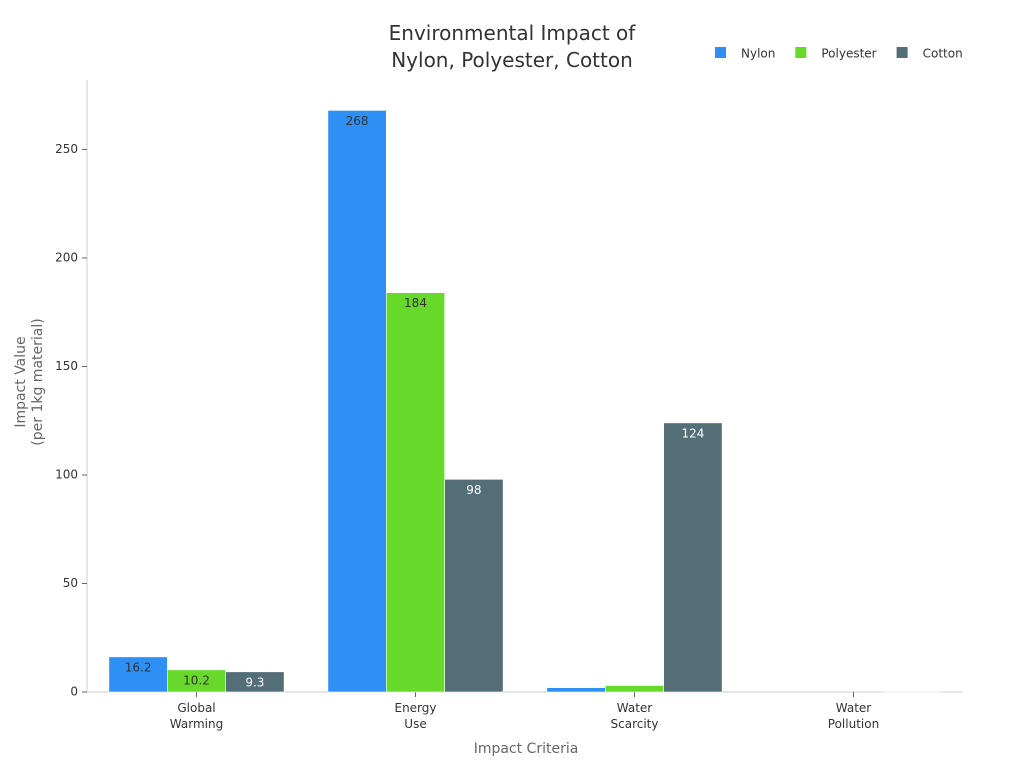 This screenshot has height=768, width=1024. I want to click on x-tick-label: Energy Use, so click(415, 716).